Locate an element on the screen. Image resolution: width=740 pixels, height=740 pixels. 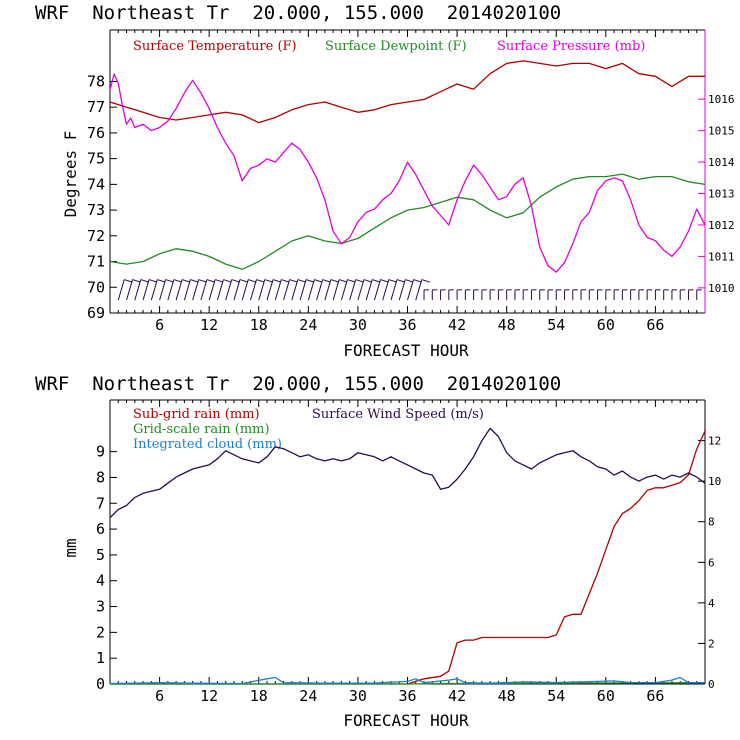
y-tick-label: 77 is located at coordinates (96, 107).